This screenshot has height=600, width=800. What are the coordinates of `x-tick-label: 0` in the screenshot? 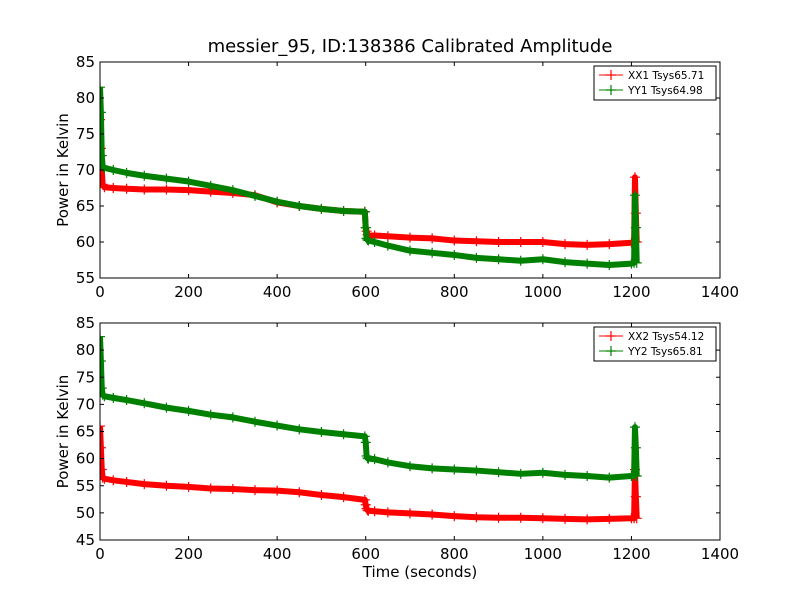 It's located at (100, 292).